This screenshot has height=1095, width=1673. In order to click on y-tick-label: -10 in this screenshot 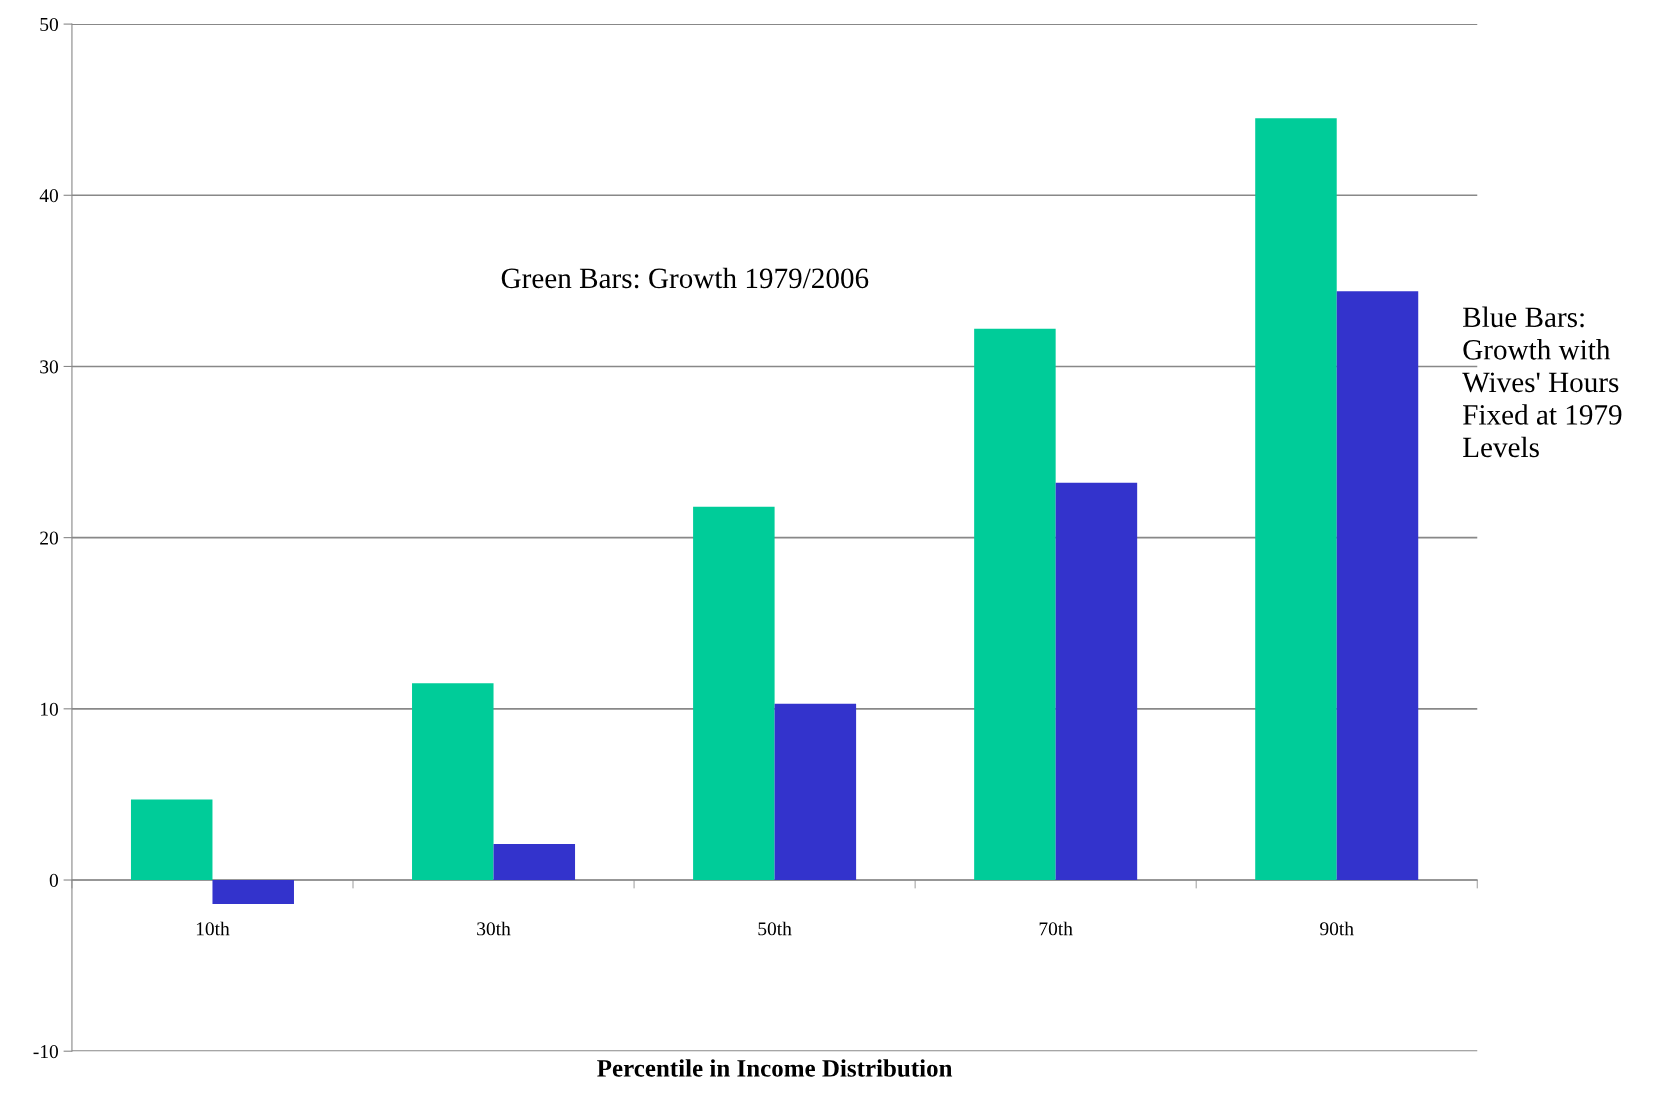, I will do `click(45, 1052)`.